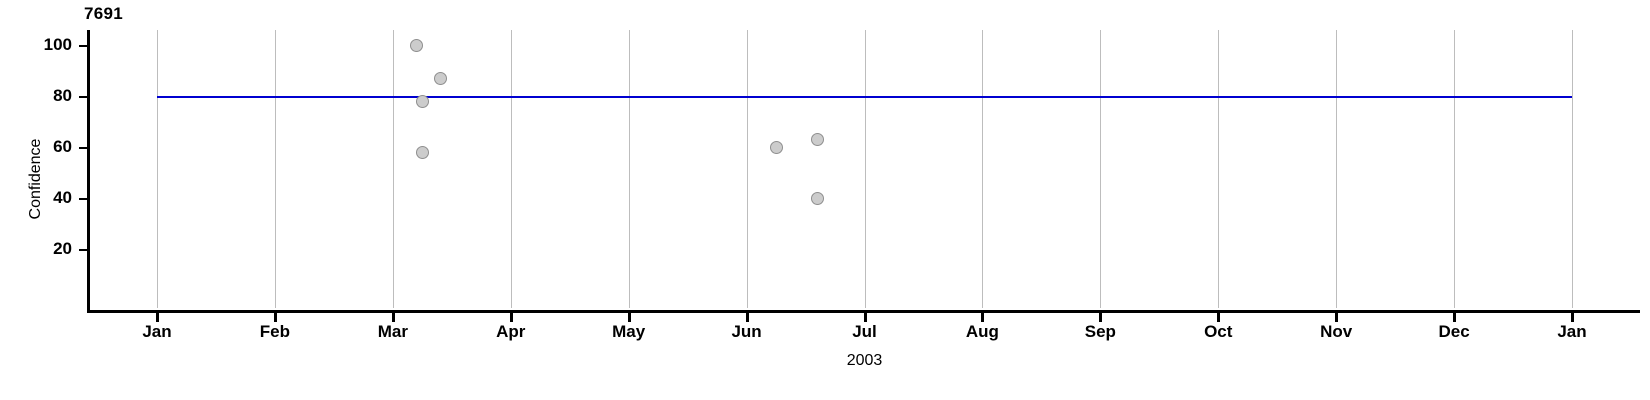 The width and height of the screenshot is (1650, 400). Describe the element at coordinates (392, 331) in the screenshot. I see `x-tick-label-mar-2: Mar` at that location.